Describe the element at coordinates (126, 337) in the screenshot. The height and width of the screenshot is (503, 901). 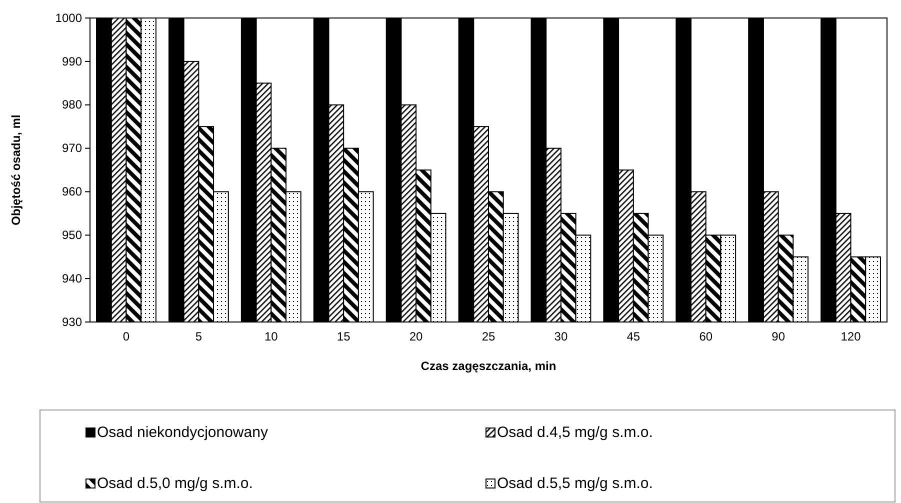
I see `x-tick-label: 0` at that location.